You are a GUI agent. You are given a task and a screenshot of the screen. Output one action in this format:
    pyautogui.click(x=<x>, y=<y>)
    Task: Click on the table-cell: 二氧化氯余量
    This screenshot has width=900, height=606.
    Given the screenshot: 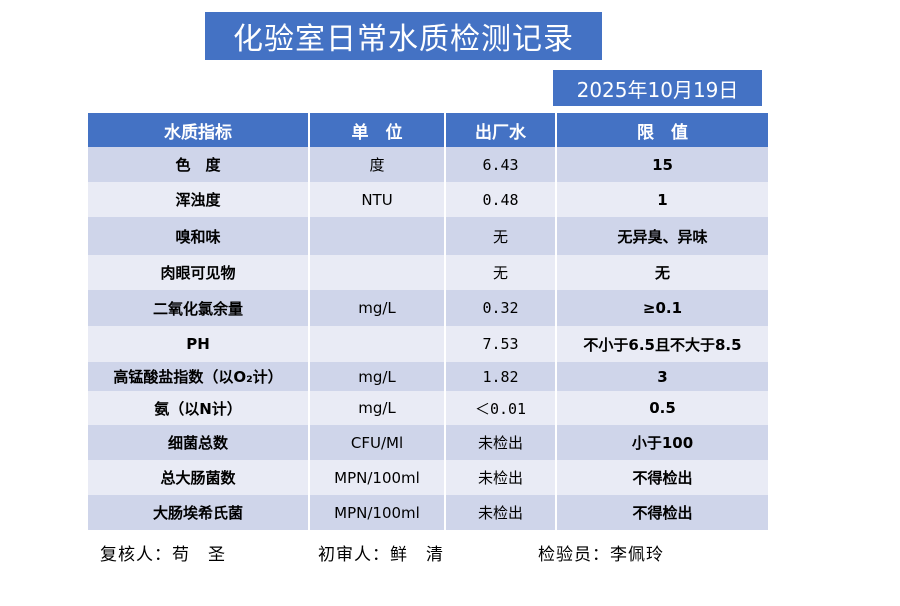 What is the action you would take?
    pyautogui.click(x=199, y=308)
    